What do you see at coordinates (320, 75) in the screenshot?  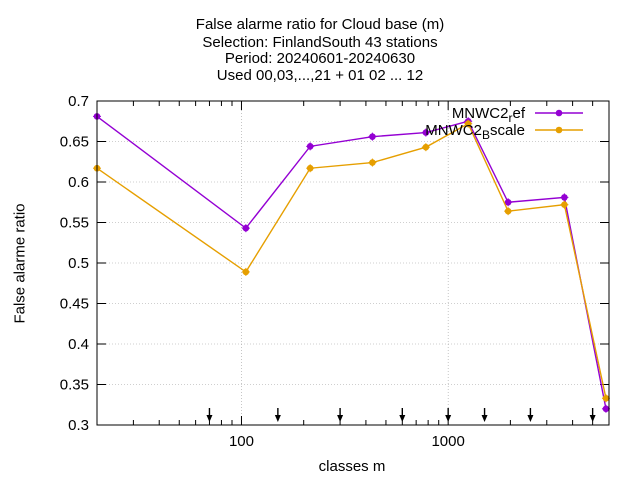 I see `chart-title-line-4: Used 00,03,...,21 + 01 02 ... 12` at bounding box center [320, 75].